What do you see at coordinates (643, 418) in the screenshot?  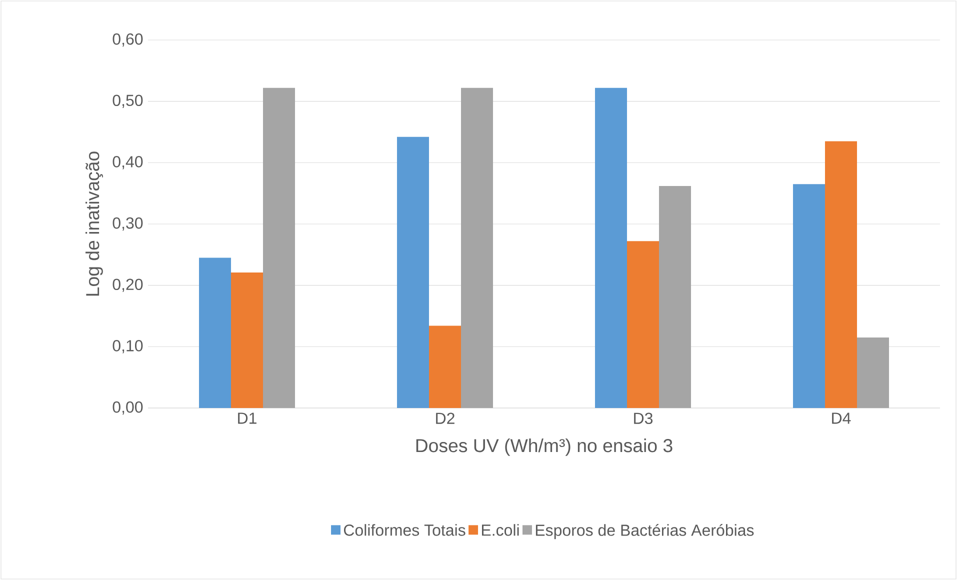 I see `x-tick-label: D3` at bounding box center [643, 418].